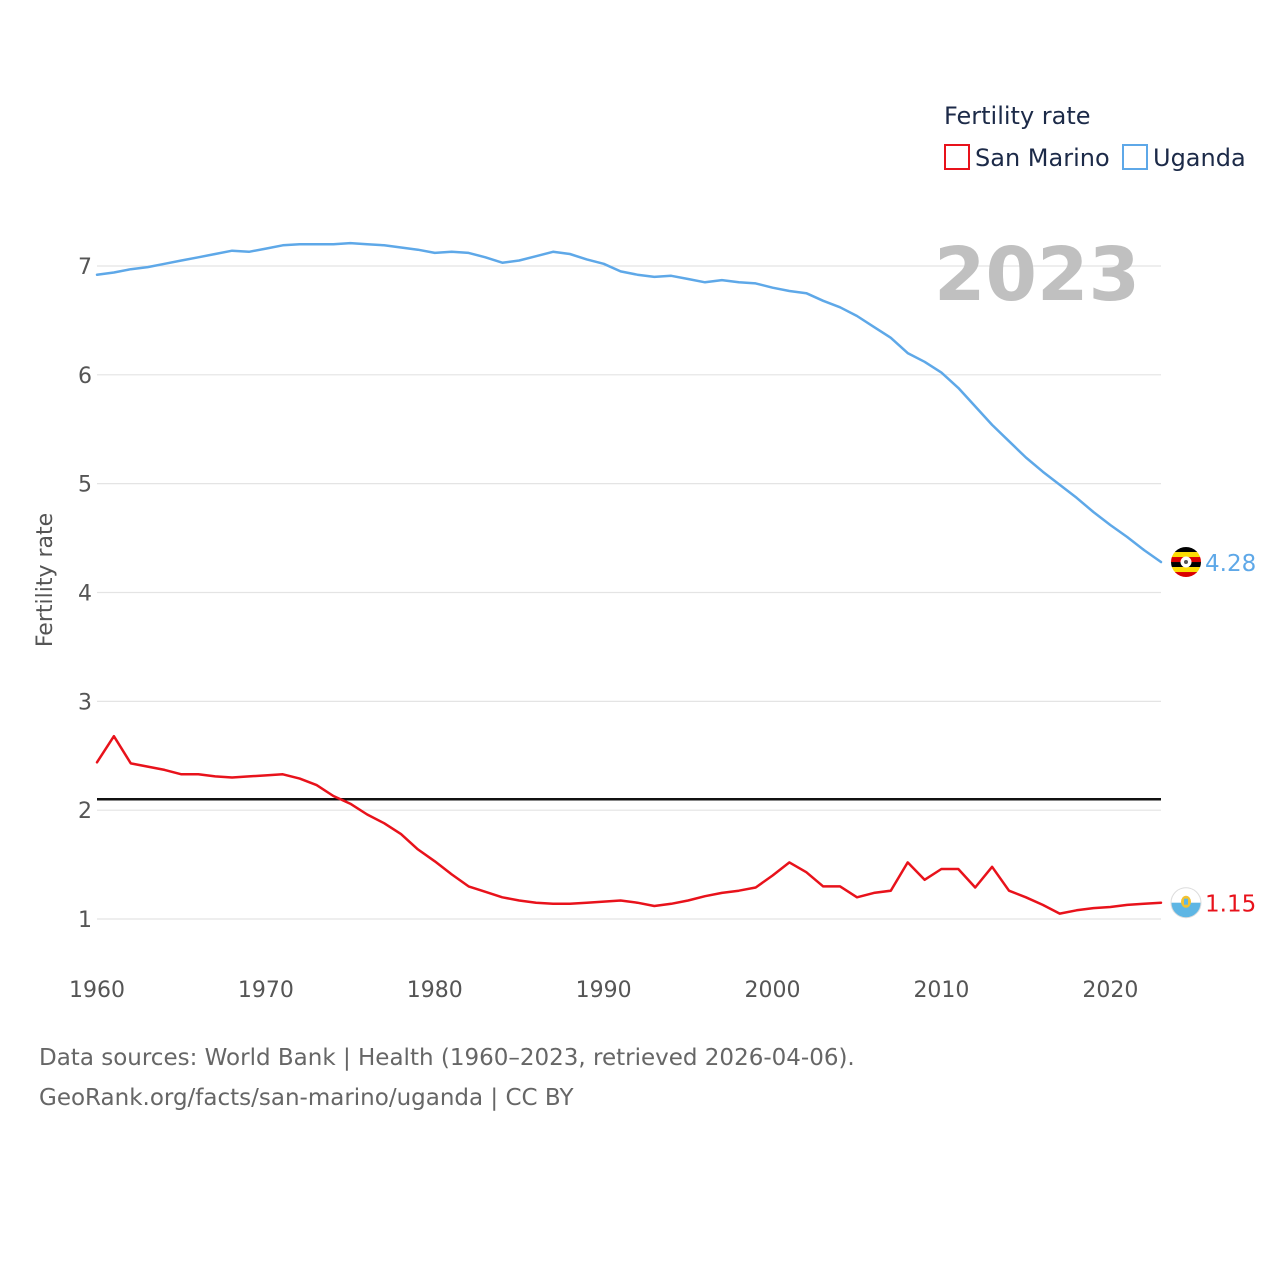  I want to click on x-tick-label: 2000, so click(773, 990).